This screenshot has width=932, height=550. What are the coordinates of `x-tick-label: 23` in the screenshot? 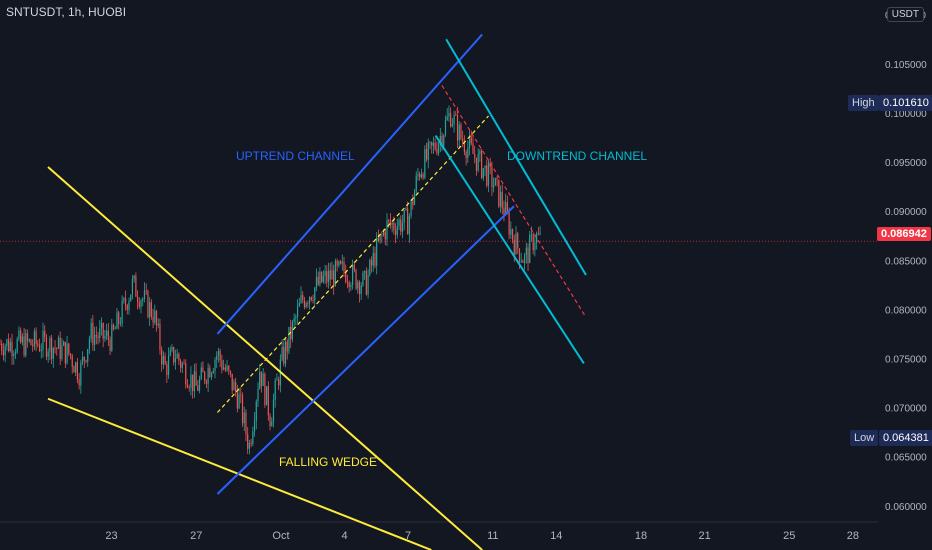 It's located at (111, 536).